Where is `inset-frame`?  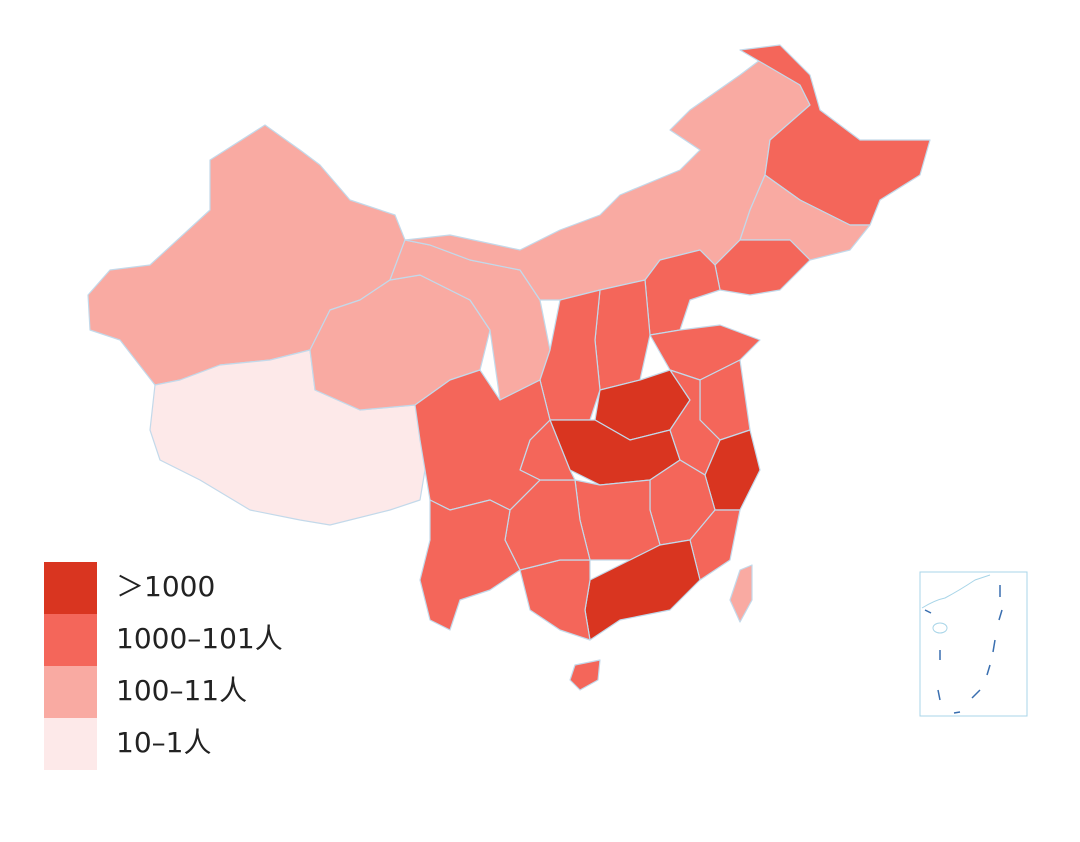
inset-frame is located at coordinates (973, 644).